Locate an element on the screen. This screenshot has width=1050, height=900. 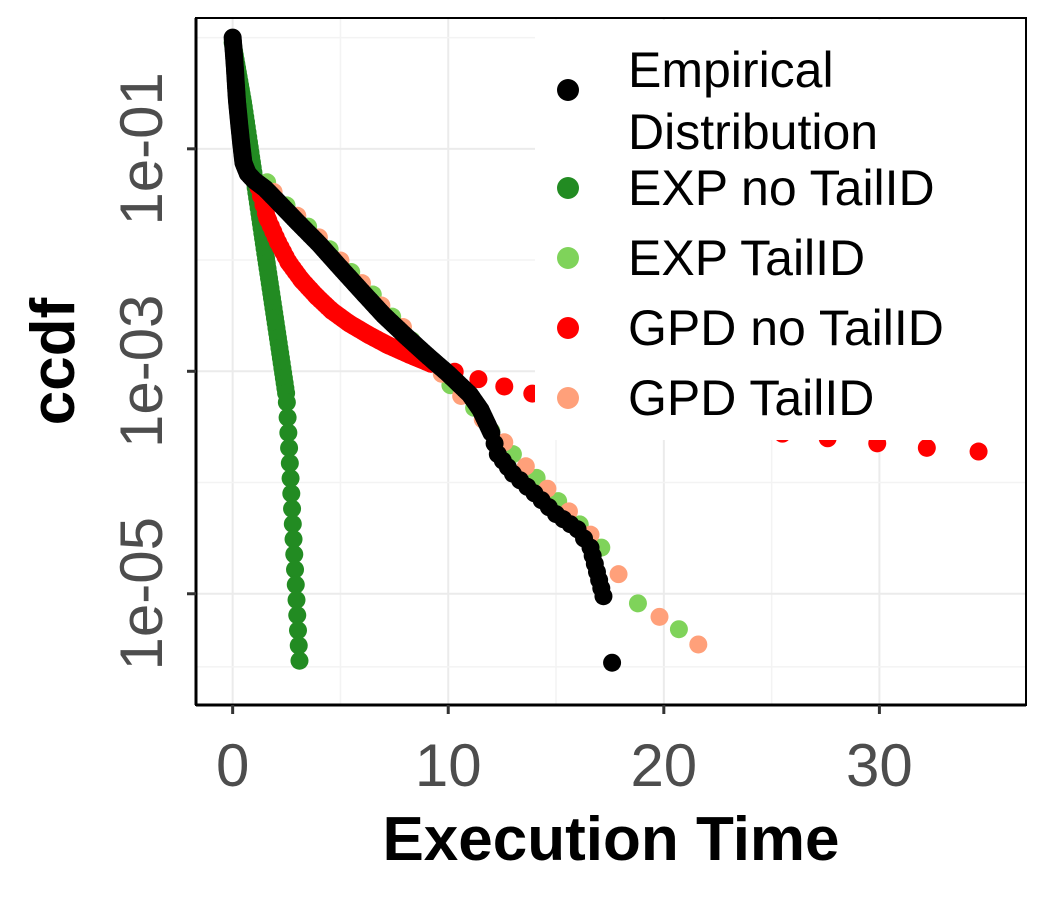
y-tick-label: 1e-01 is located at coordinates (141, 148).